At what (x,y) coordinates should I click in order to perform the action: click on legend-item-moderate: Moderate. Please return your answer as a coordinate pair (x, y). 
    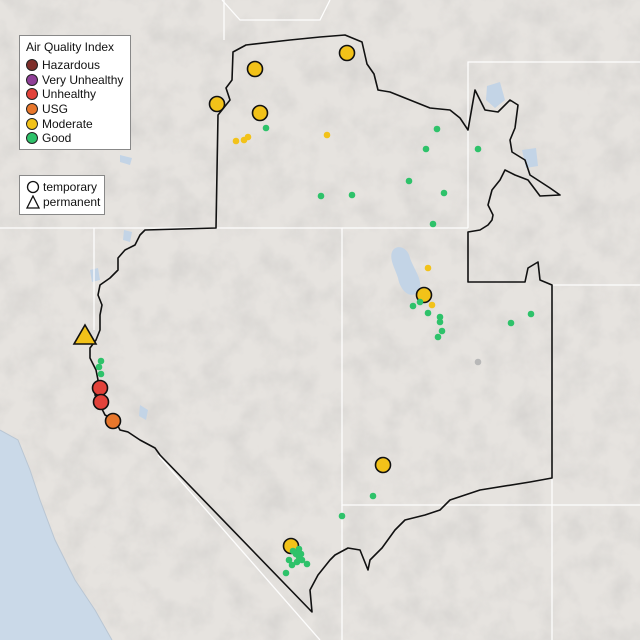
    Looking at the image, I should click on (75, 123).